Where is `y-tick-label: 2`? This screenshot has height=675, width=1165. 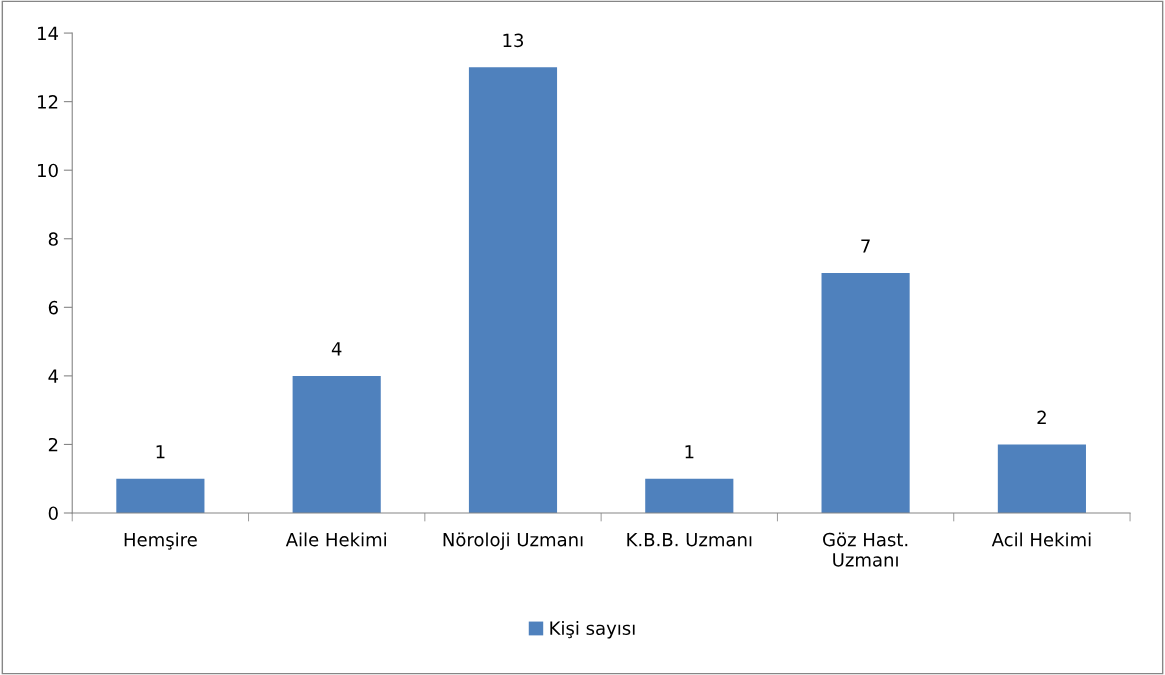
y-tick-label: 2 is located at coordinates (53, 444).